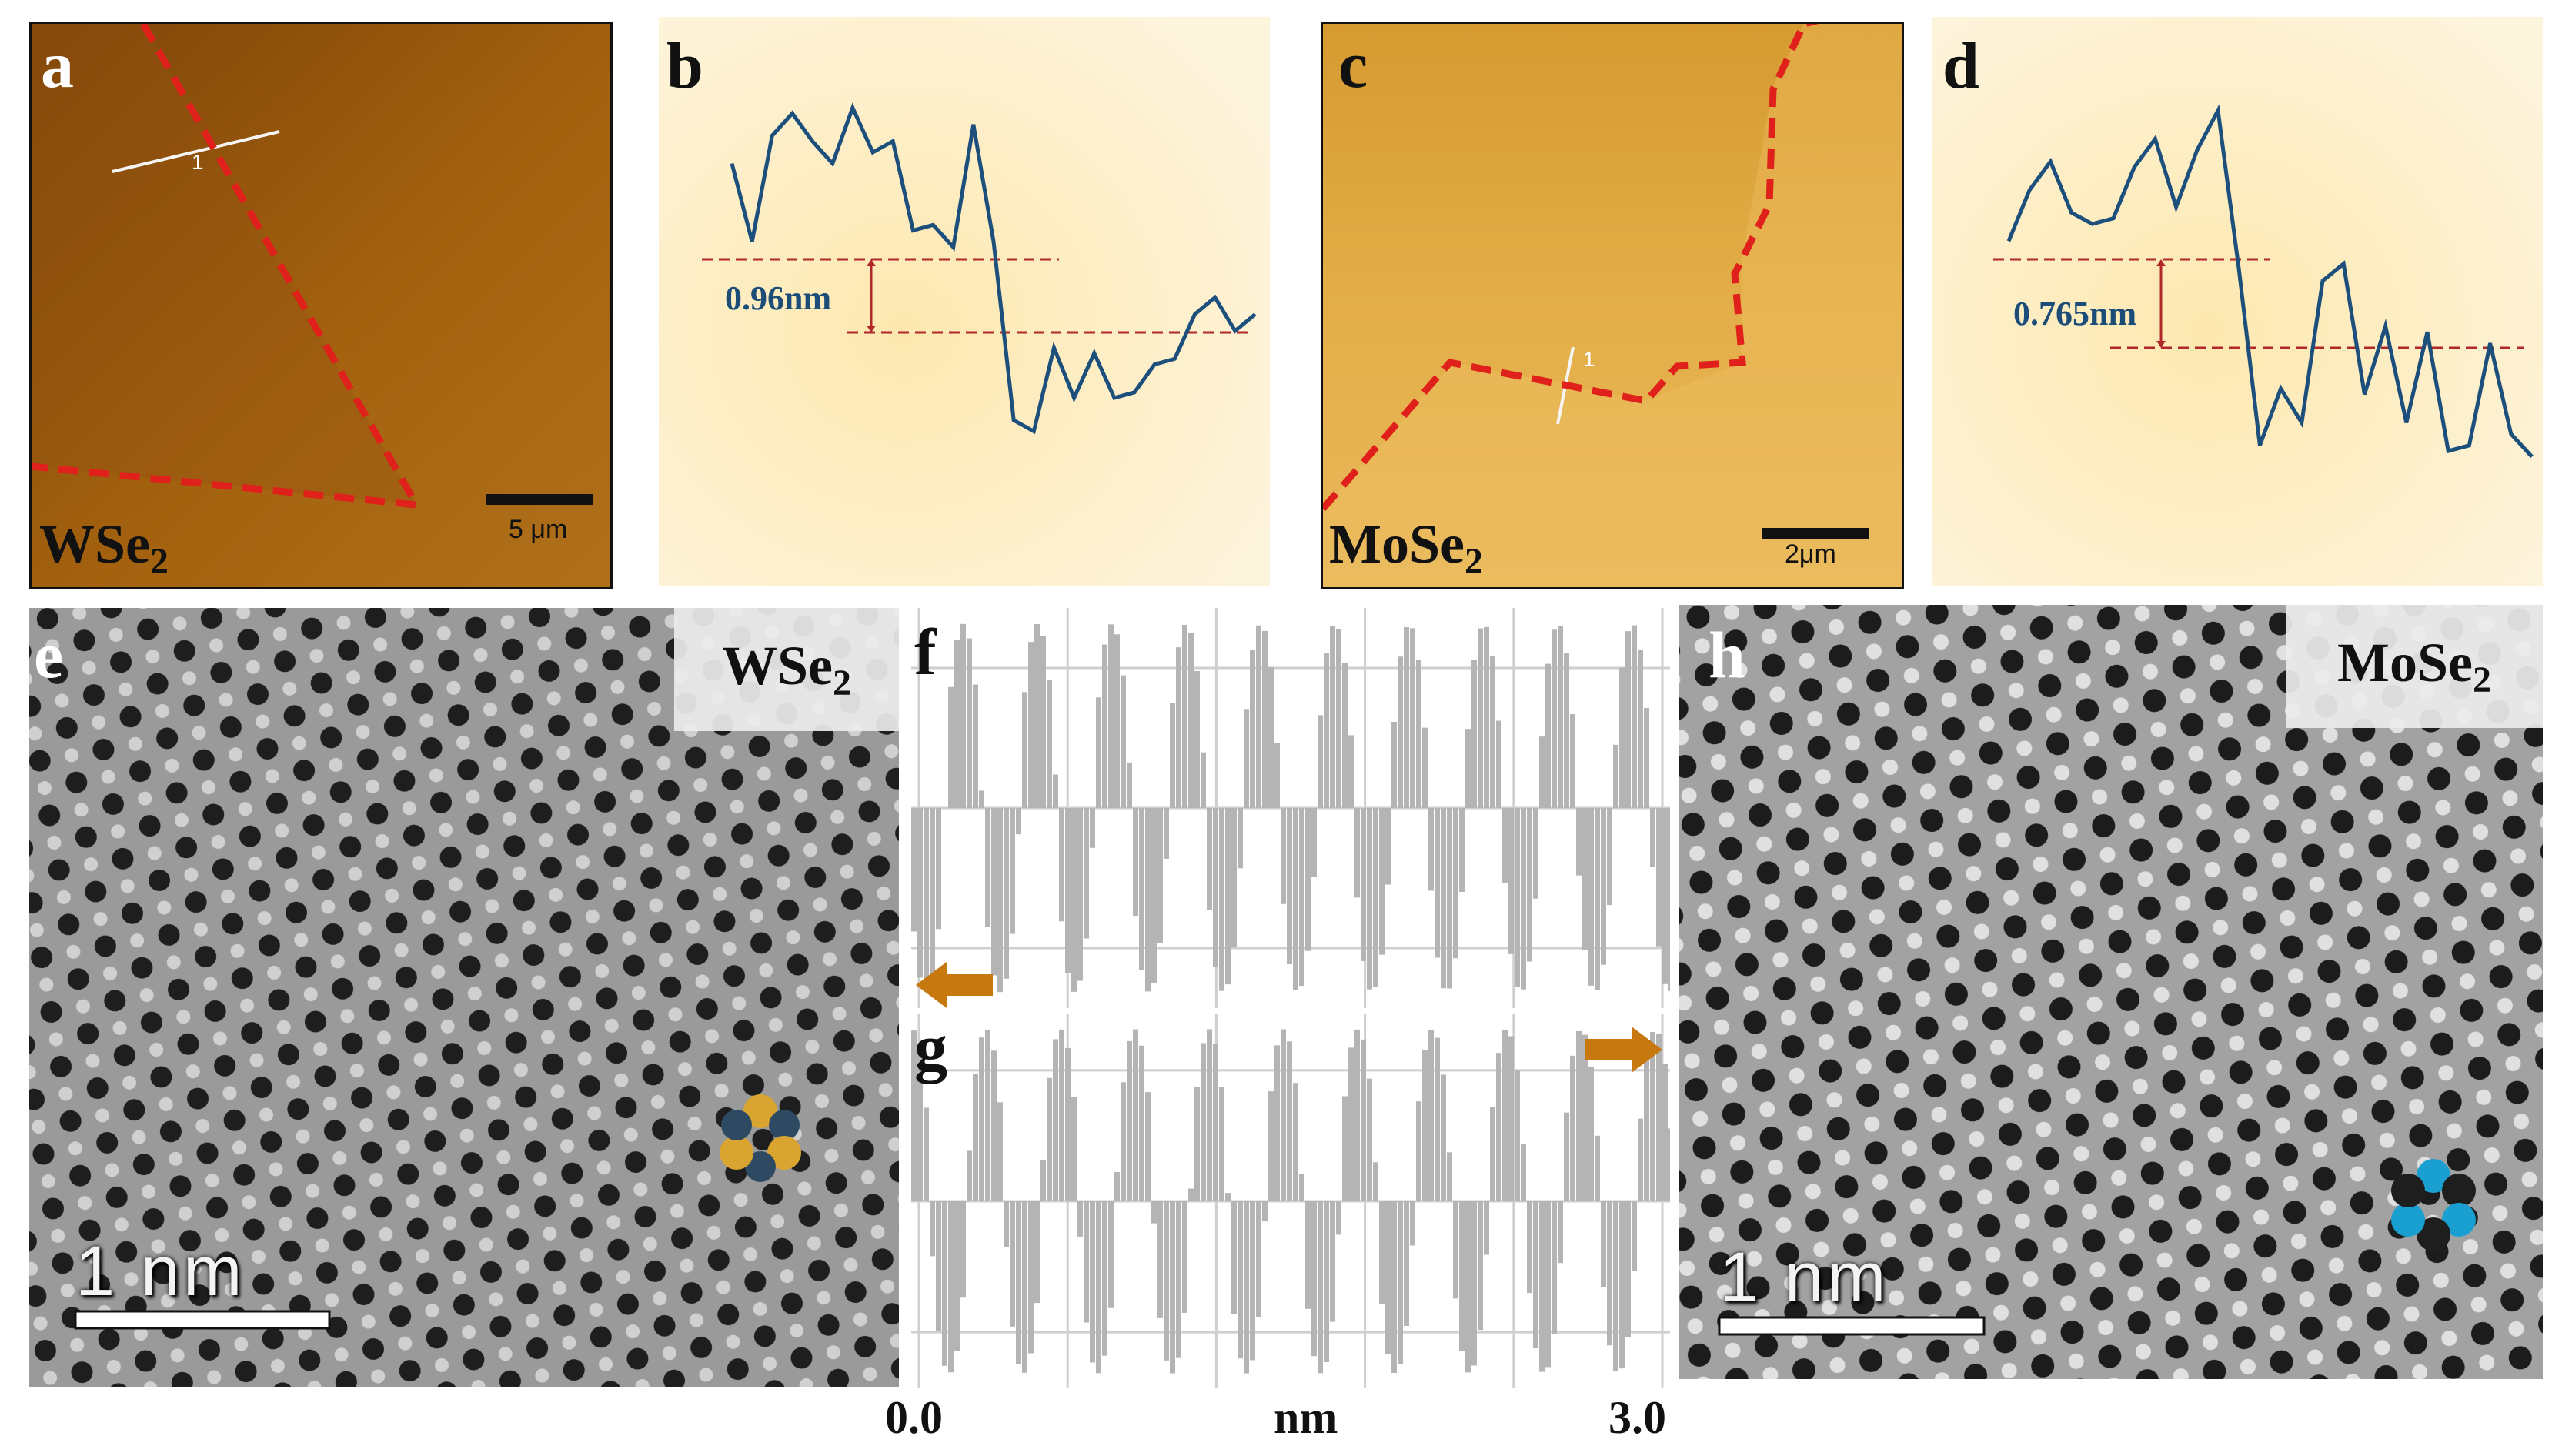 The image size is (2562, 1456). I want to click on axis-min-label: 0.0, so click(914, 1417).